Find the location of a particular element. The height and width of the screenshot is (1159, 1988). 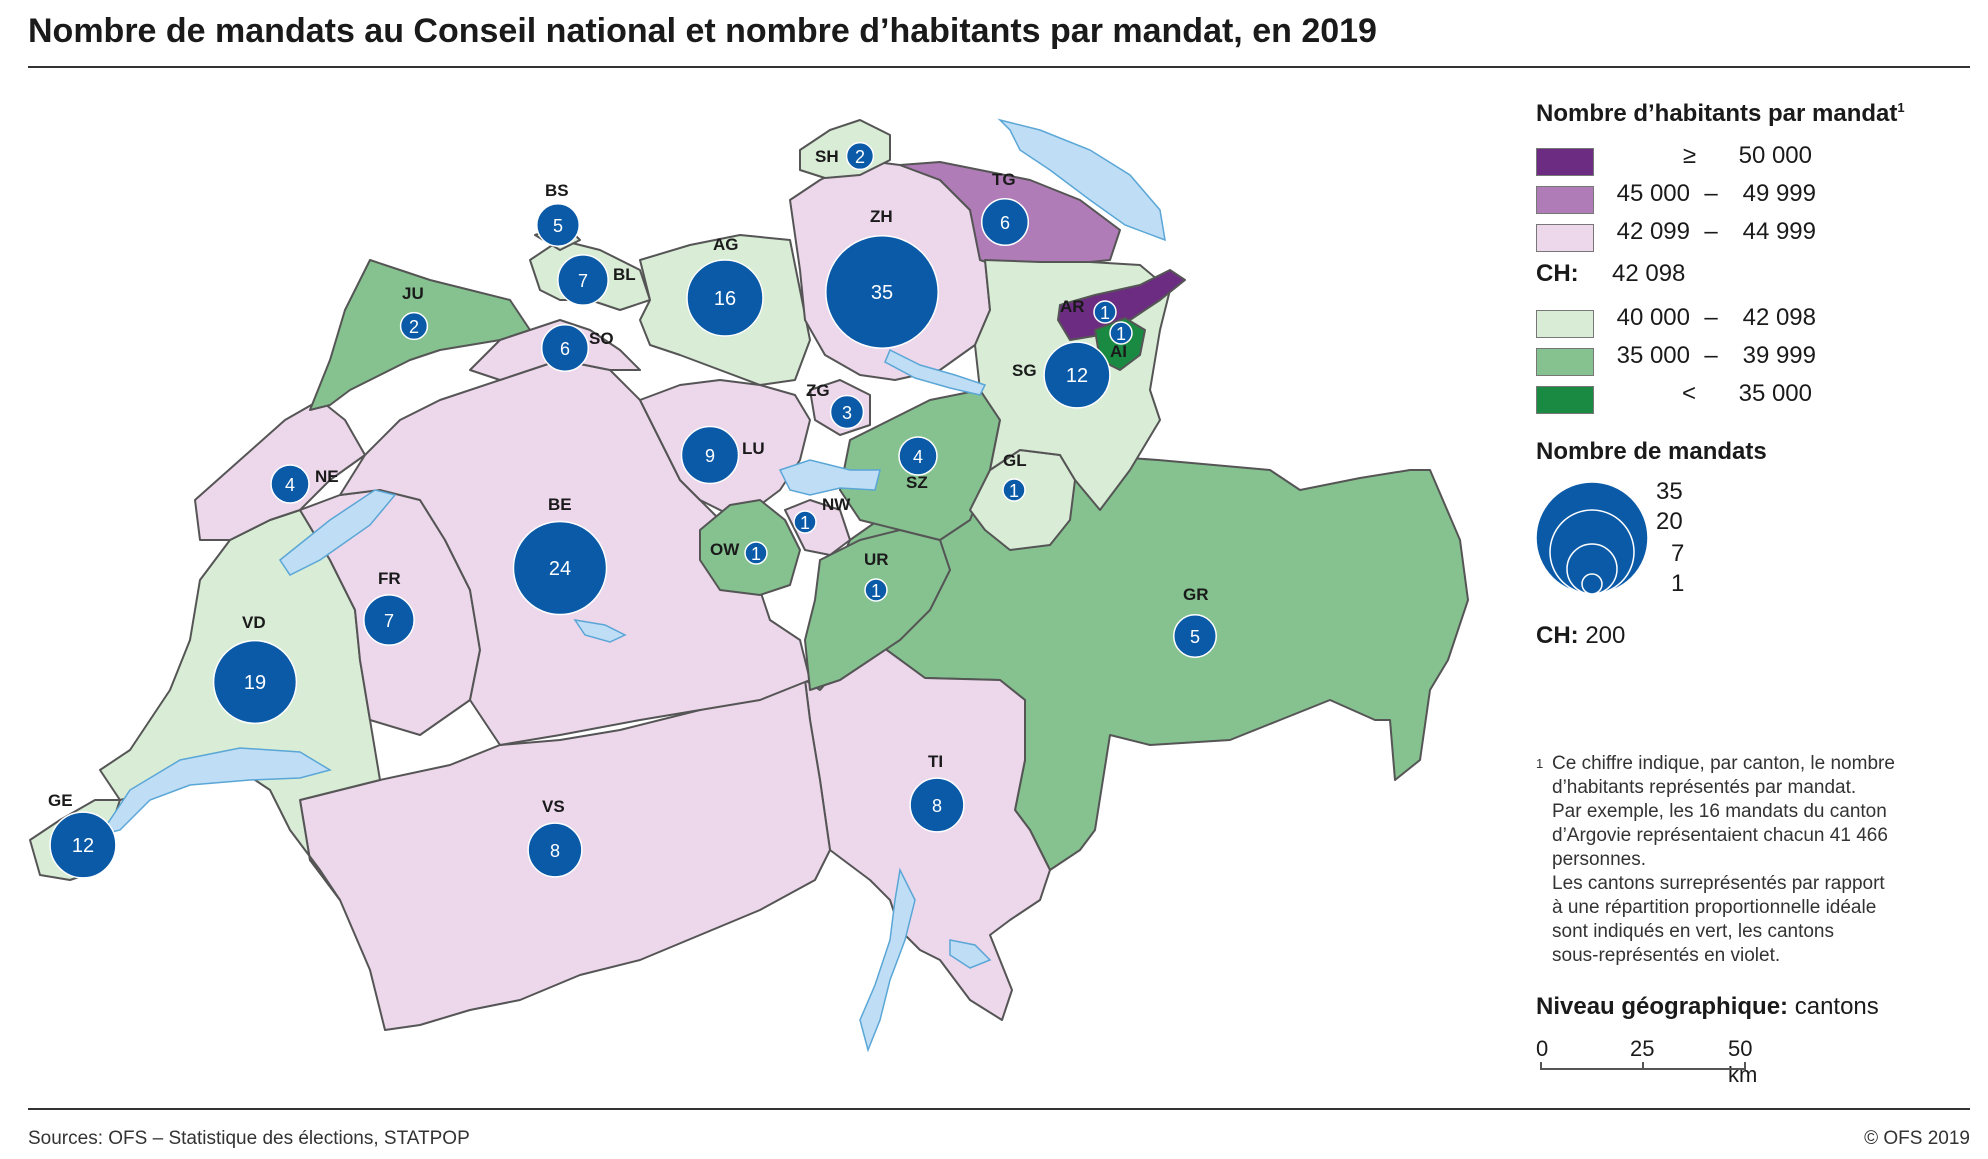

canton-label-AI: AI is located at coordinates (1118, 351).